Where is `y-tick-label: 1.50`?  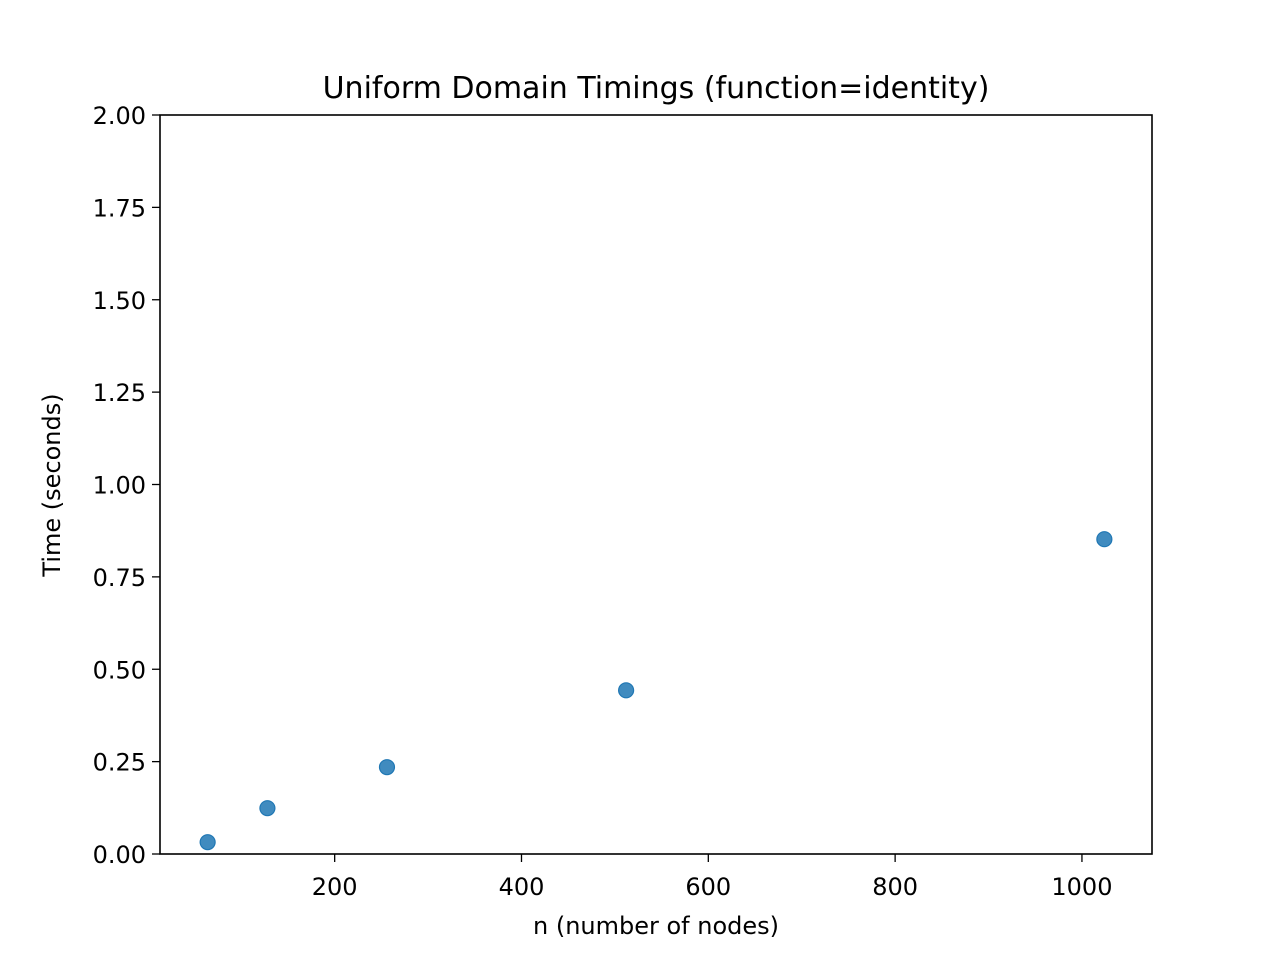
y-tick-label: 1.50 is located at coordinates (119, 301).